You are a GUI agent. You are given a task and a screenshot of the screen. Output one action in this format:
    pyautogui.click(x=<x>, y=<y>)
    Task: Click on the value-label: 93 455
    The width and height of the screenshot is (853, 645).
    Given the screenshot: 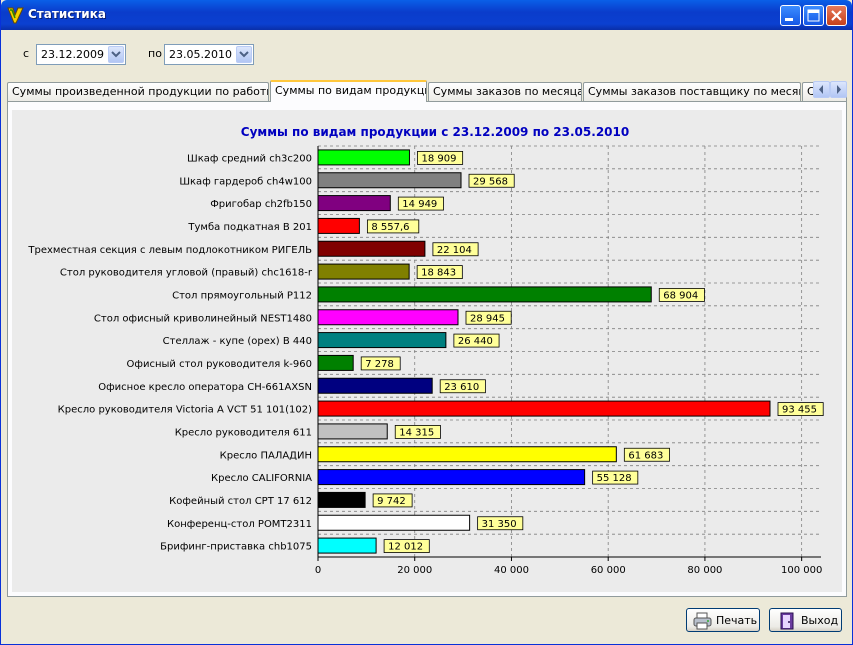 What is the action you would take?
    pyautogui.click(x=800, y=409)
    